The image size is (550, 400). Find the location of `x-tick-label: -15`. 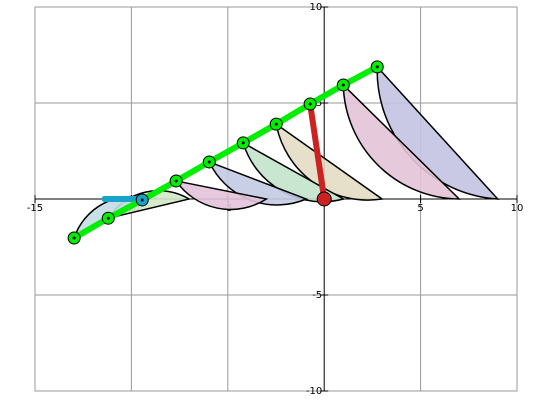

x-tick-label: -15 is located at coordinates (35, 208).